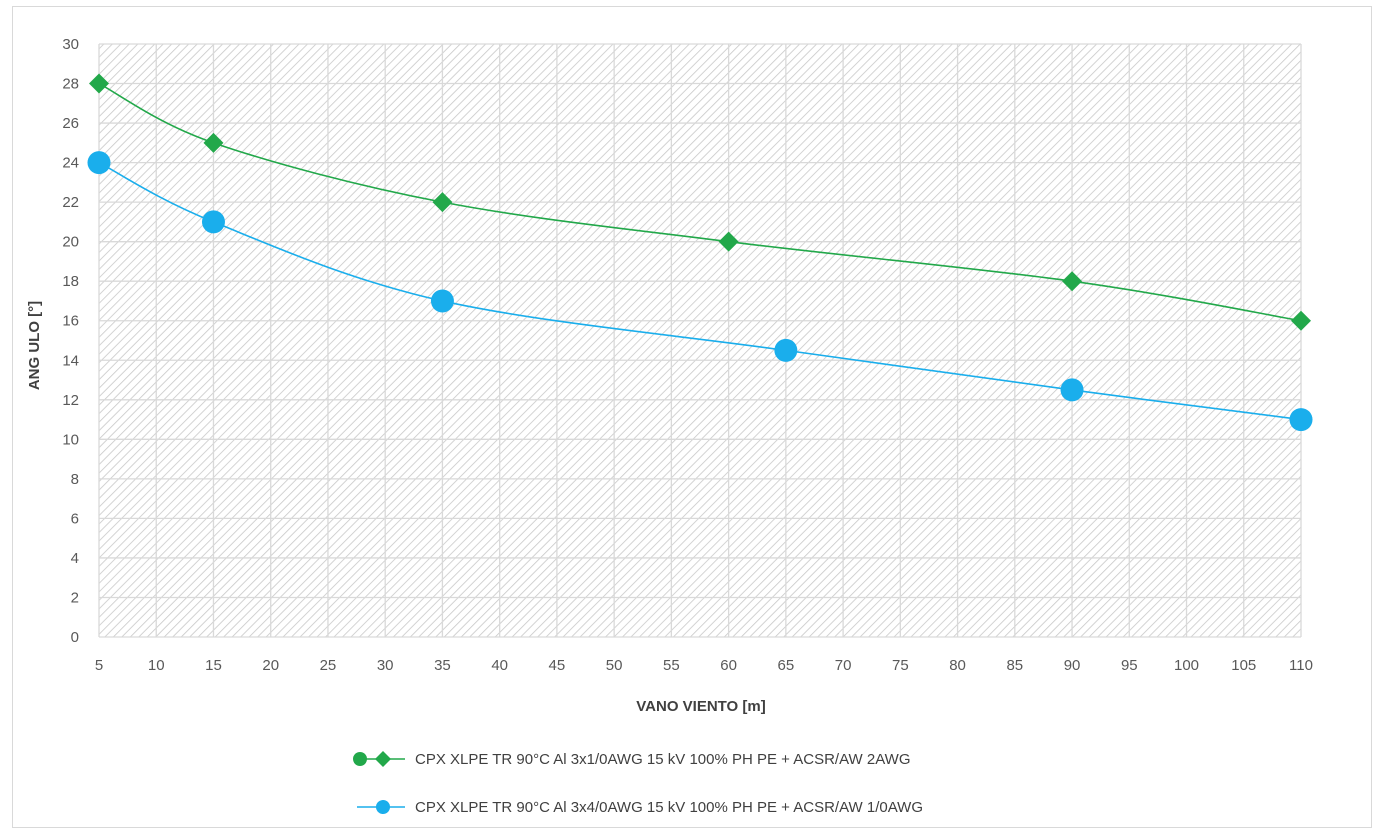  I want to click on y-tick-label: 24, so click(70, 163).